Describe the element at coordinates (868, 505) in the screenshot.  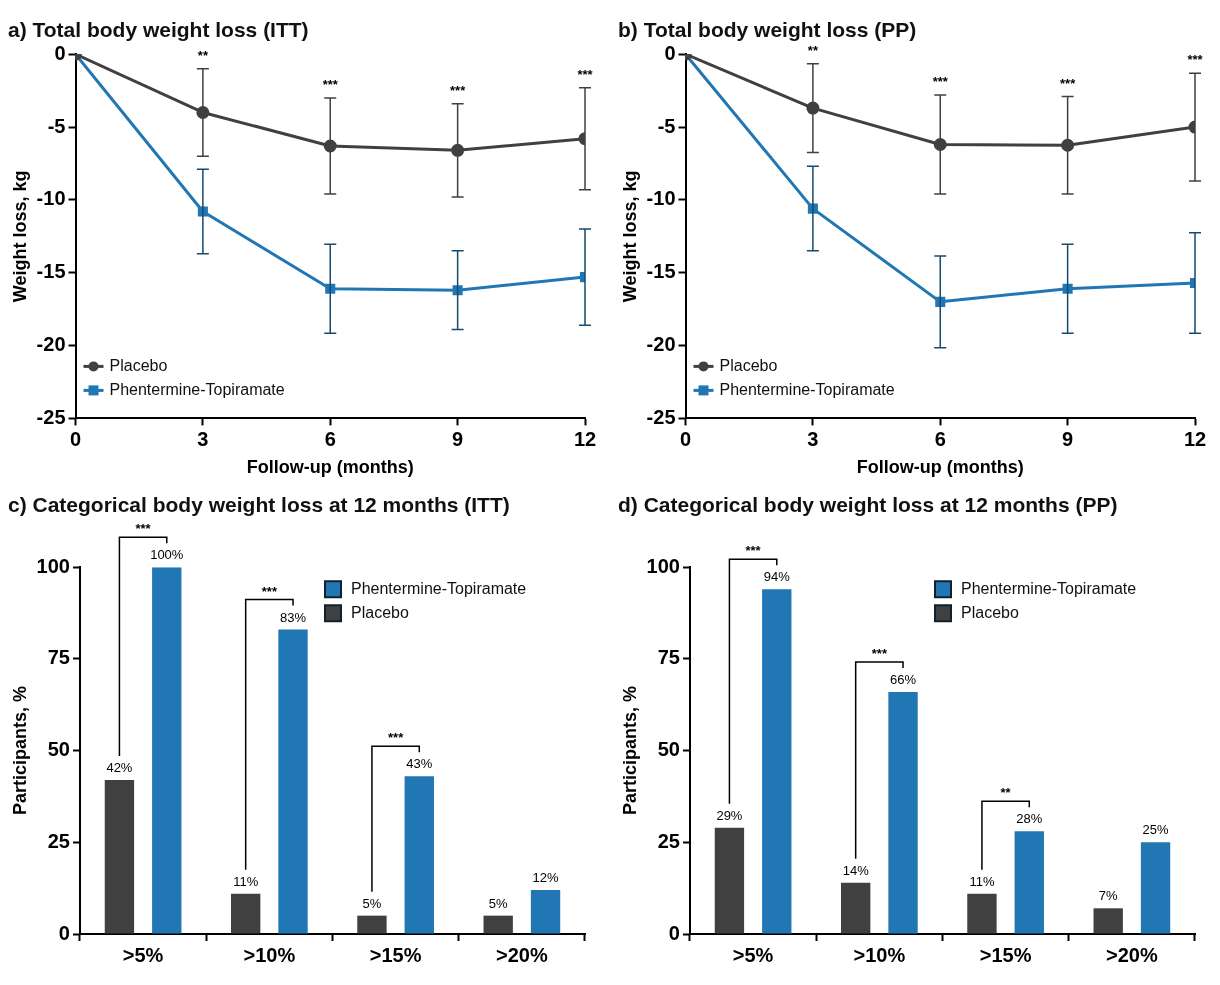
I see `chart-title: d) Categorical body weight loss at 12 months (PP)` at that location.